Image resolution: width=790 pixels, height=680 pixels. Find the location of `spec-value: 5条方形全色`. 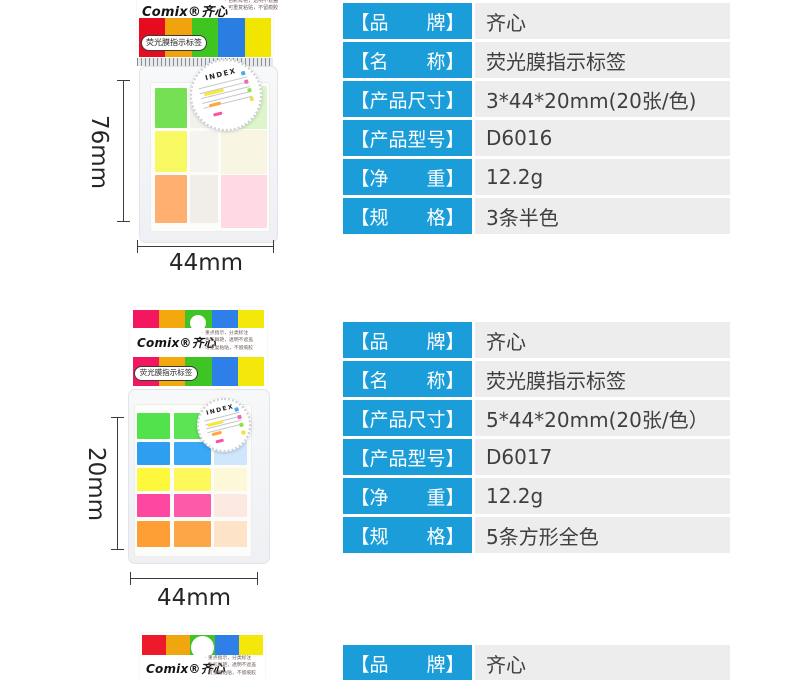

spec-value: 5条方形全色 is located at coordinates (602, 535).